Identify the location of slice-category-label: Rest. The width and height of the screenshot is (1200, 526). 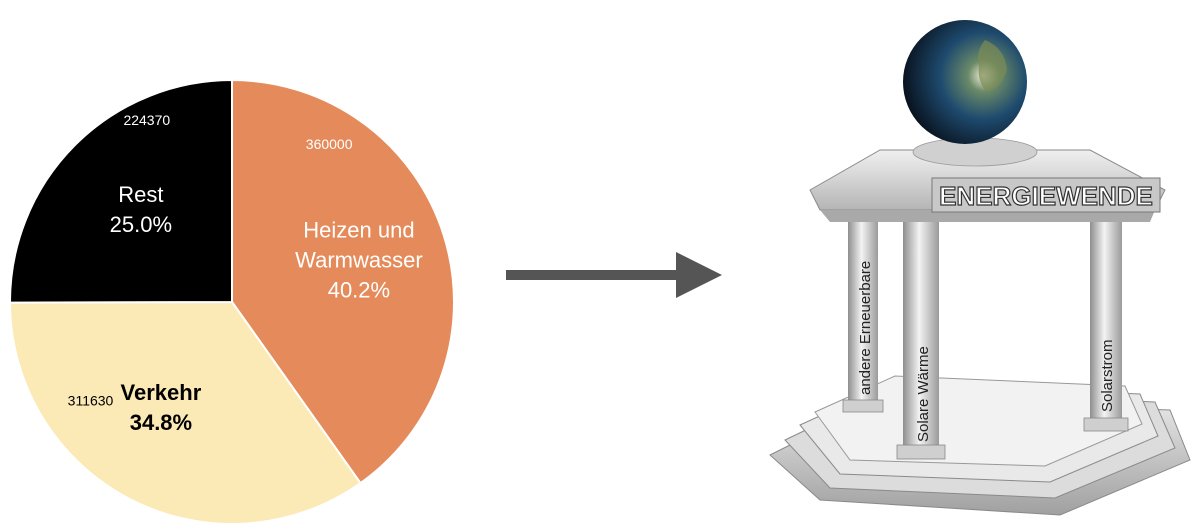
(140, 194).